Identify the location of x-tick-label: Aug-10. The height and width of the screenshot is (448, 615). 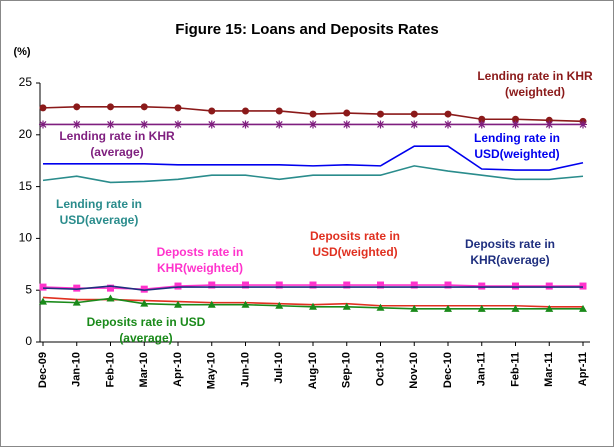
(313, 370).